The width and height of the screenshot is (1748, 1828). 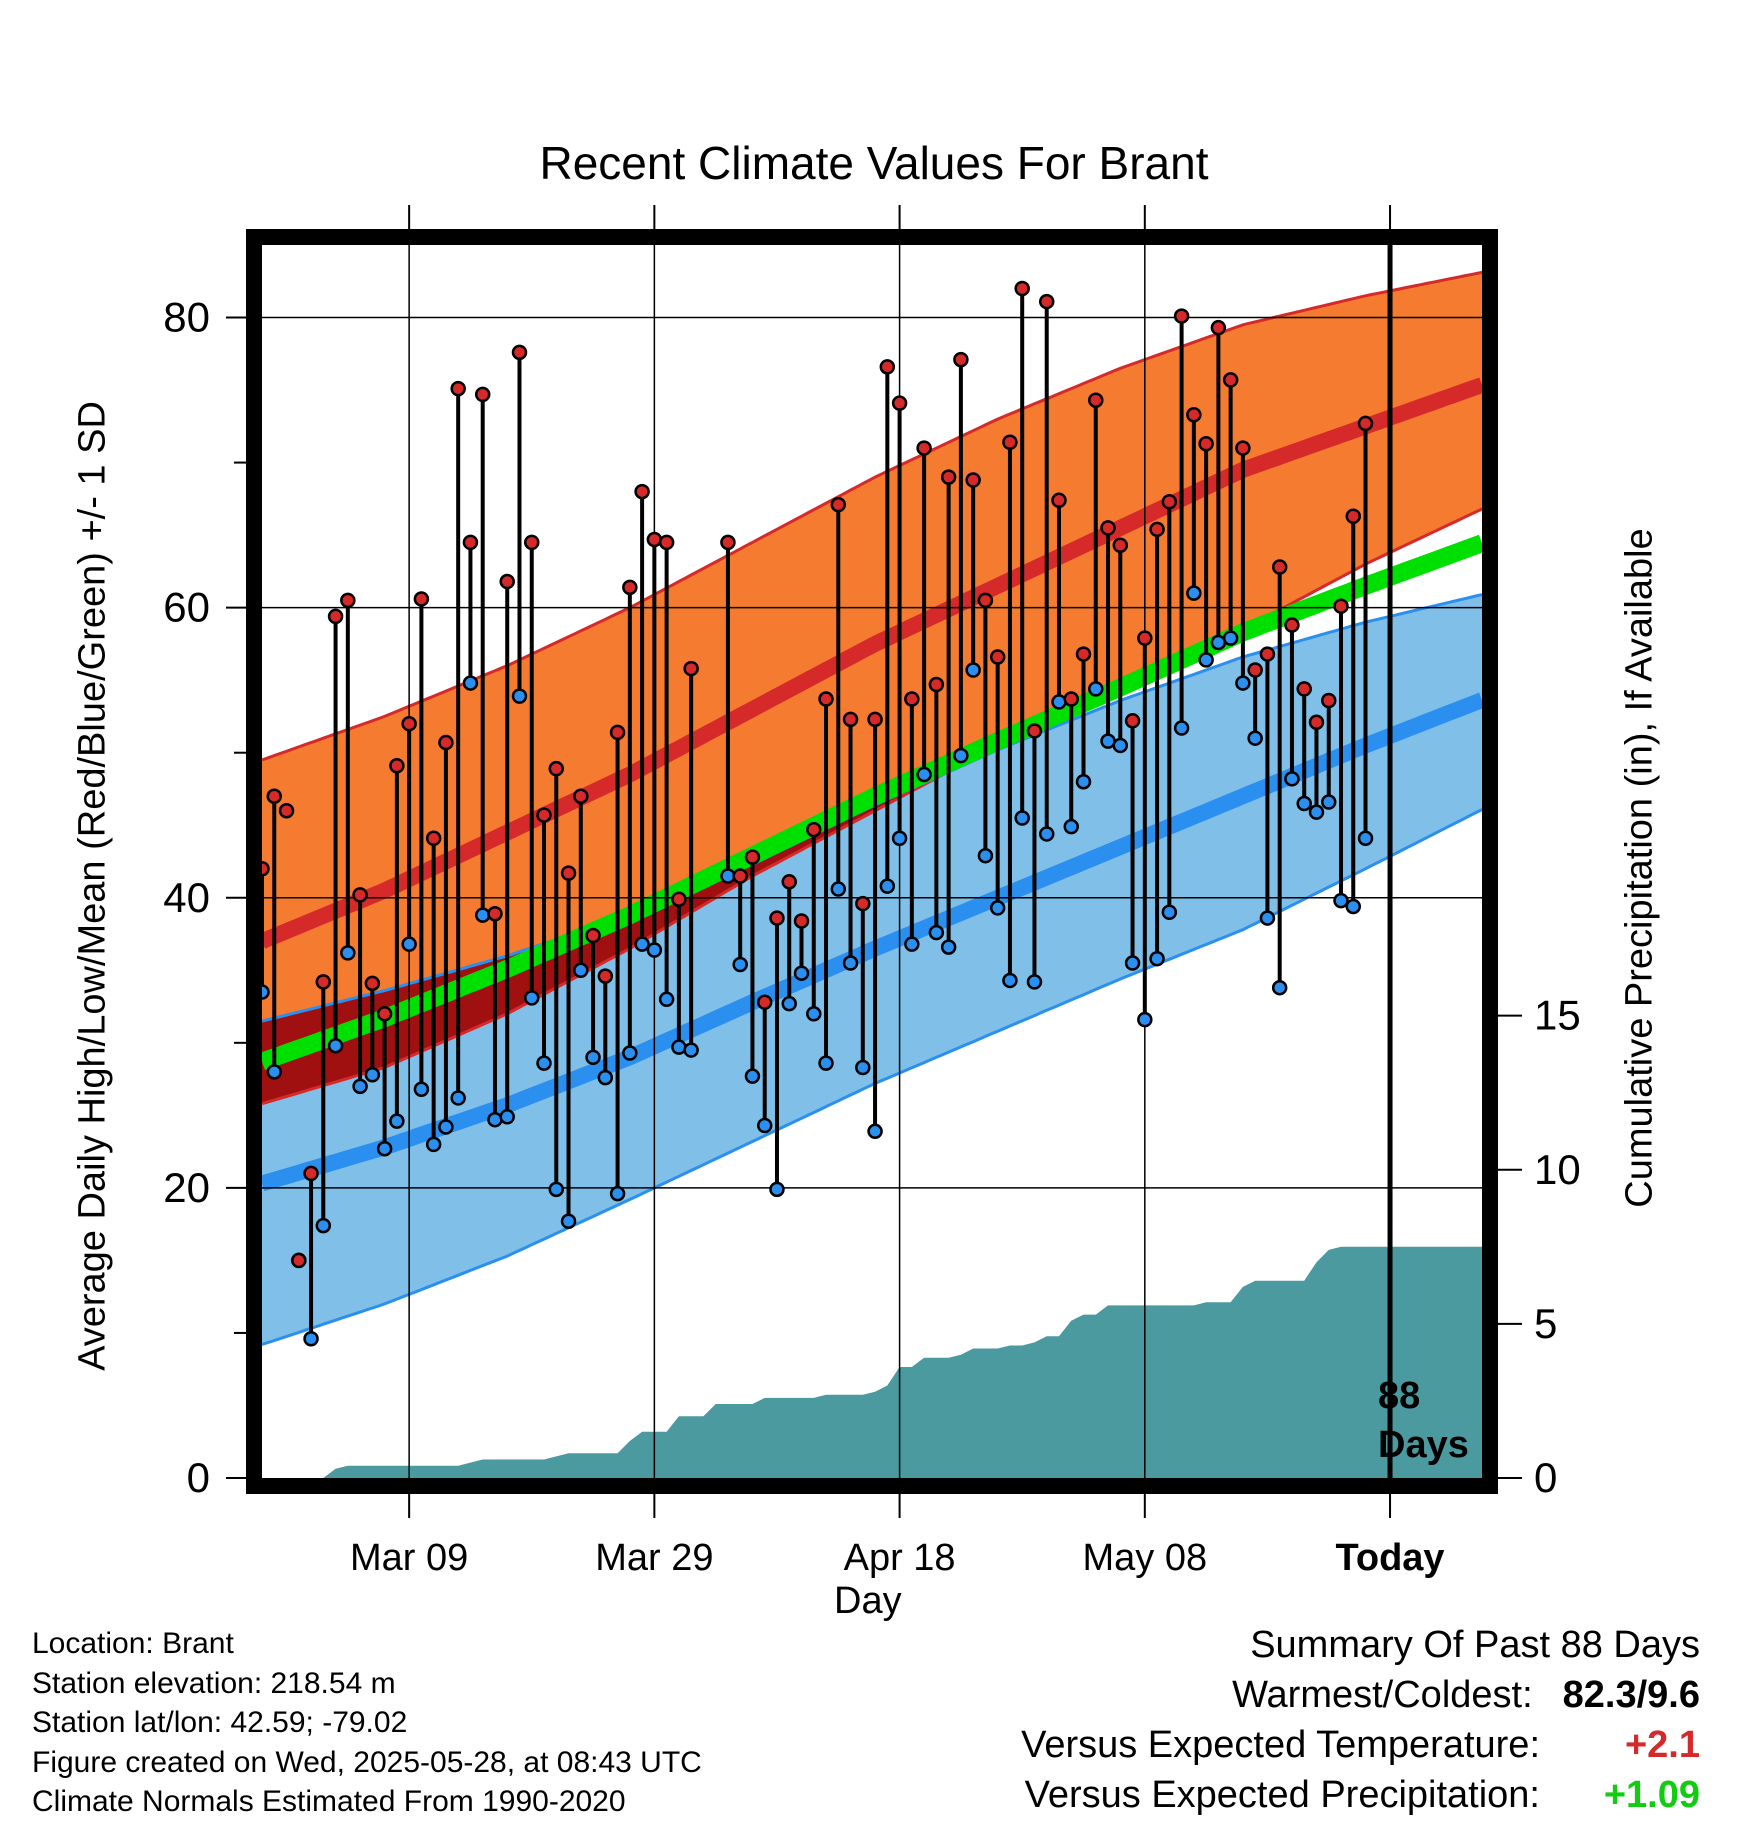 What do you see at coordinates (1382, 1695) in the screenshot?
I see `warmest-coldest-label: Warmest/Coldest:` at bounding box center [1382, 1695].